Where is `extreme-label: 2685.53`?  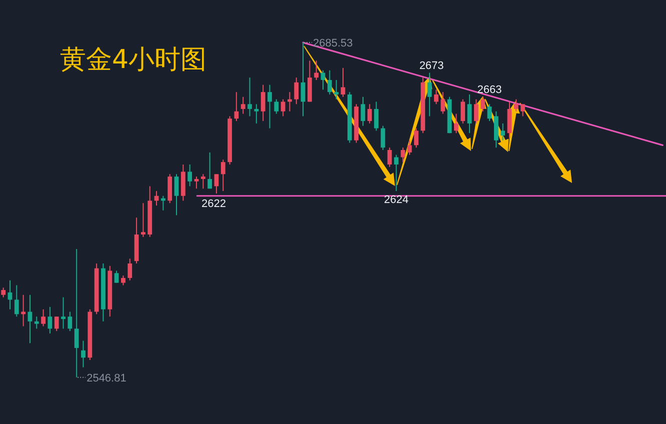
extreme-label: 2685.53 is located at coordinates (328, 44).